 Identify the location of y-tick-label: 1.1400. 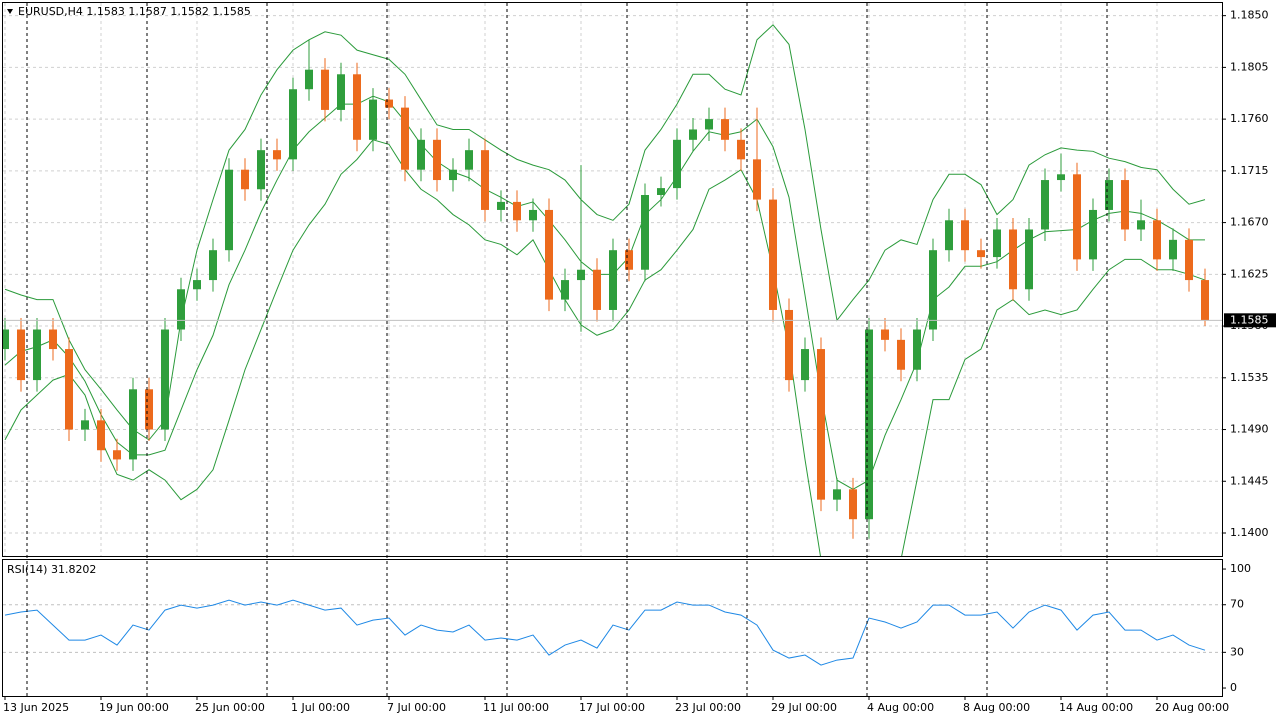
(1249, 532).